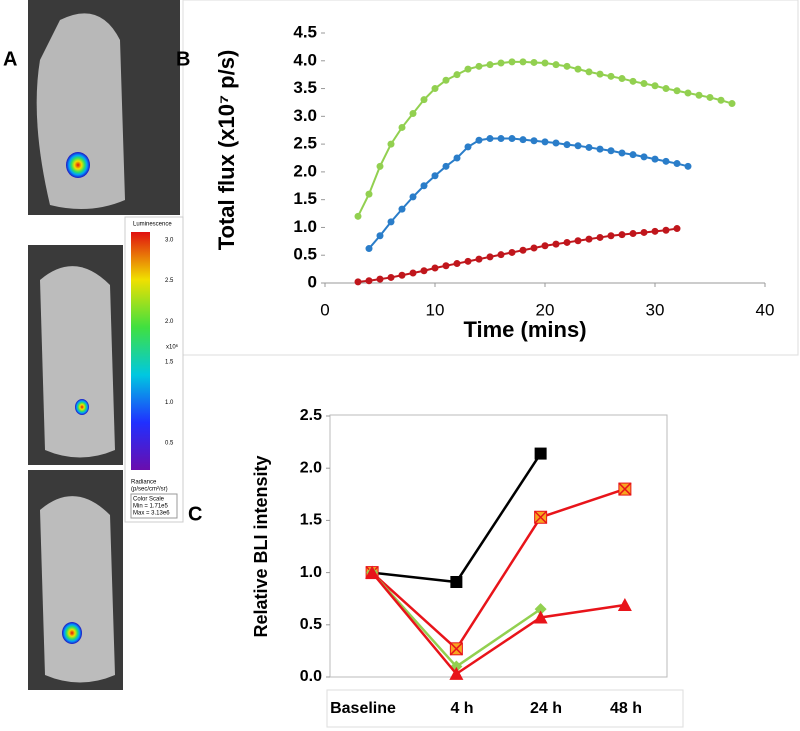 The image size is (800, 731). I want to click on colorbar-tick-label: 2.0, so click(169, 322).